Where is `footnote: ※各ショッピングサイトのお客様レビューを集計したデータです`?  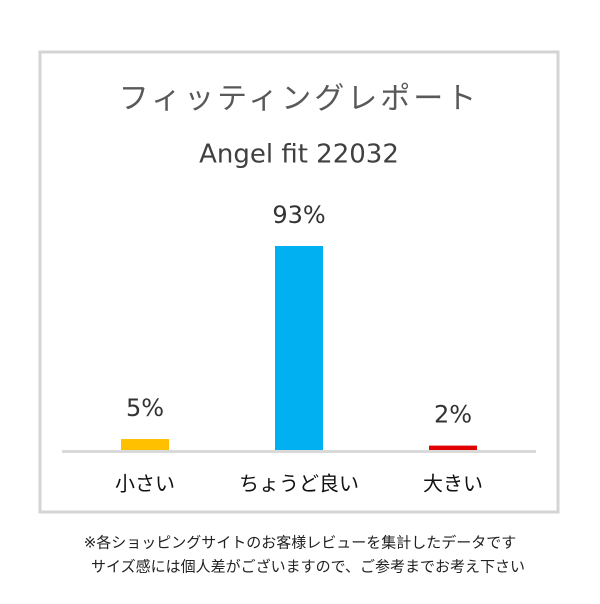
footnote: ※各ショッピングサイトのお客様レビューを集計したデータです is located at coordinates (300, 543).